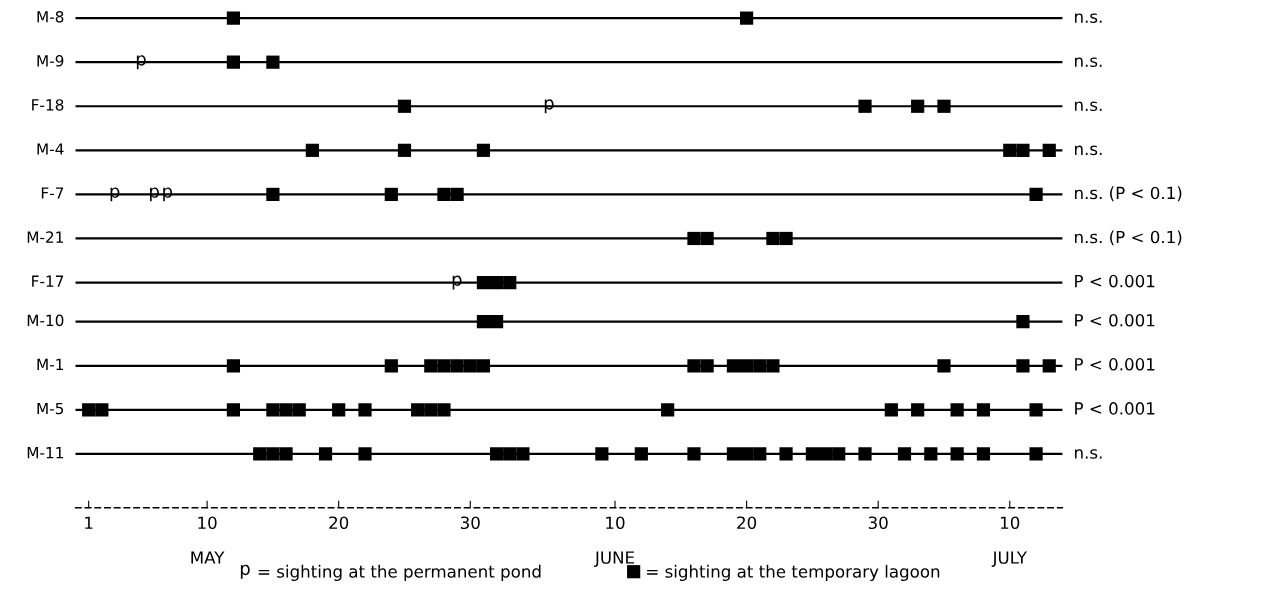  I want to click on text: JULY, so click(1009, 559).